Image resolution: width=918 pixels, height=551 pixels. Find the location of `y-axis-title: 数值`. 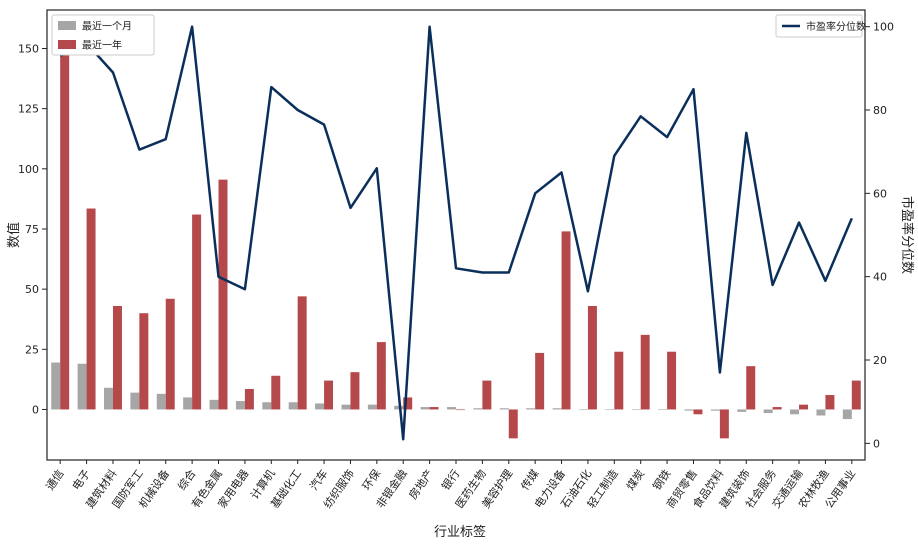

y-axis-title: 数值 is located at coordinates (14, 235).